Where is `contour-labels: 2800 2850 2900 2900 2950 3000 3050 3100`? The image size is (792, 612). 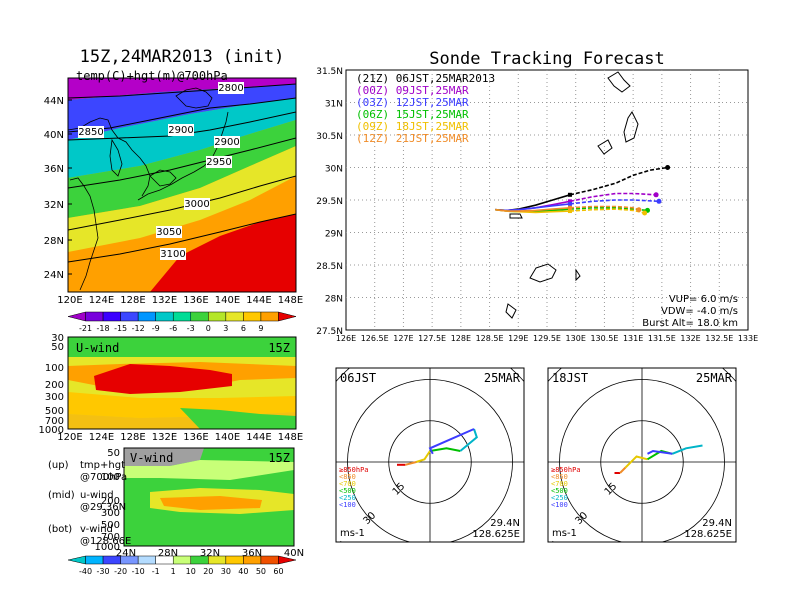 contour-labels: 2800 2850 2900 2900 2950 3000 3050 3100 is located at coordinates (160, 171).